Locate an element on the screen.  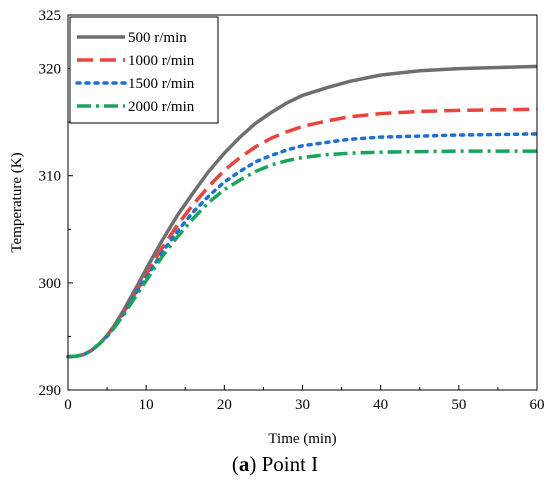
x-axis-ticks: 0 10 20 30 40 50 60 is located at coordinates (304, 399).